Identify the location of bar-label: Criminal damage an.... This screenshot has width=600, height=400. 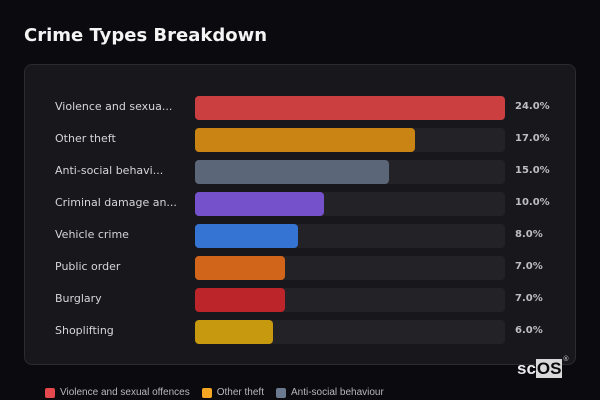
(116, 202).